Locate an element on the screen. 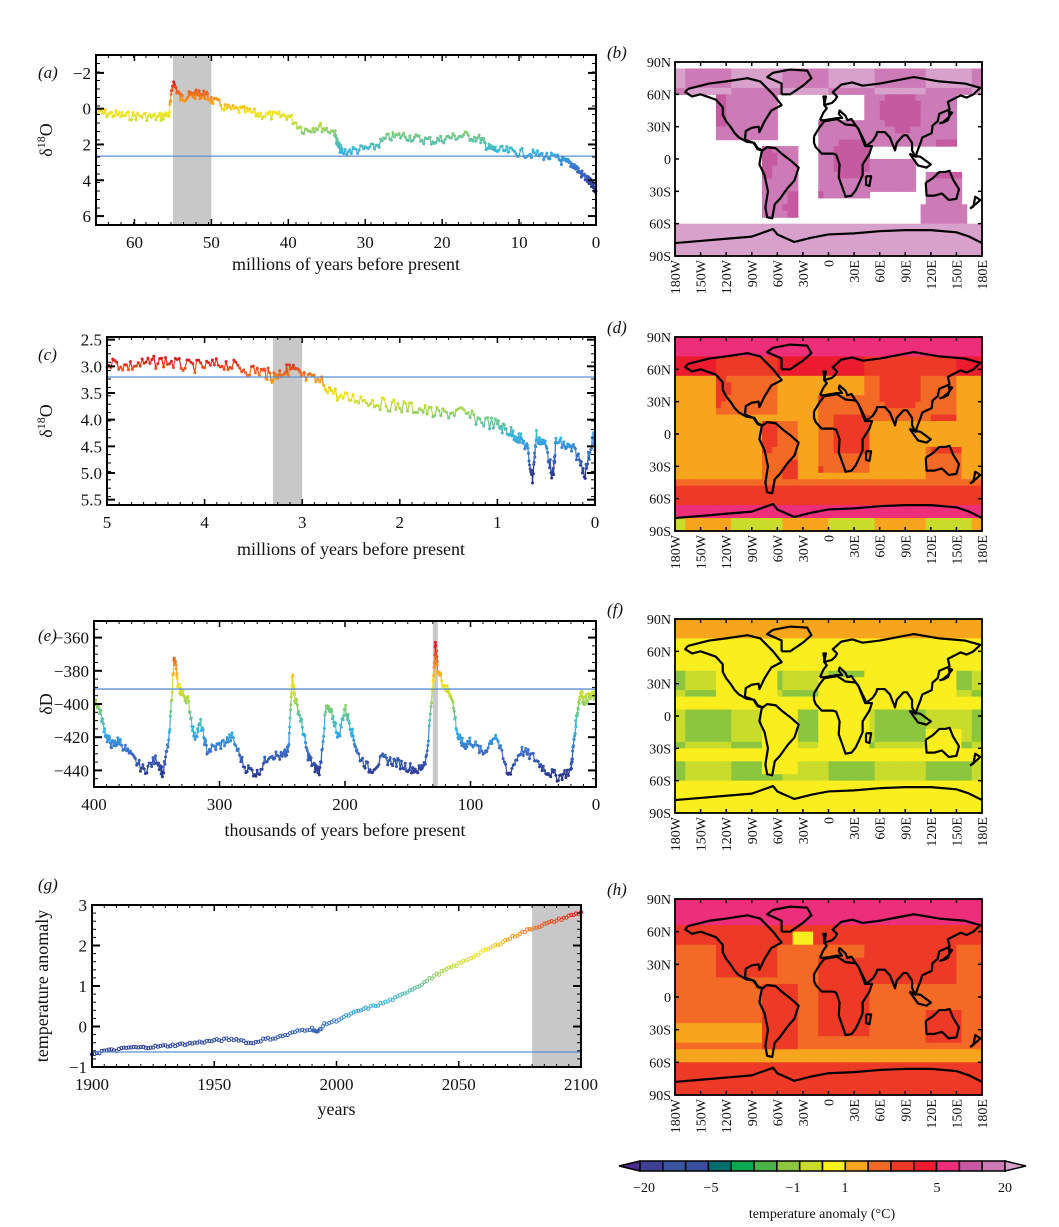  y-tick-label: 4 is located at coordinates (87, 180).